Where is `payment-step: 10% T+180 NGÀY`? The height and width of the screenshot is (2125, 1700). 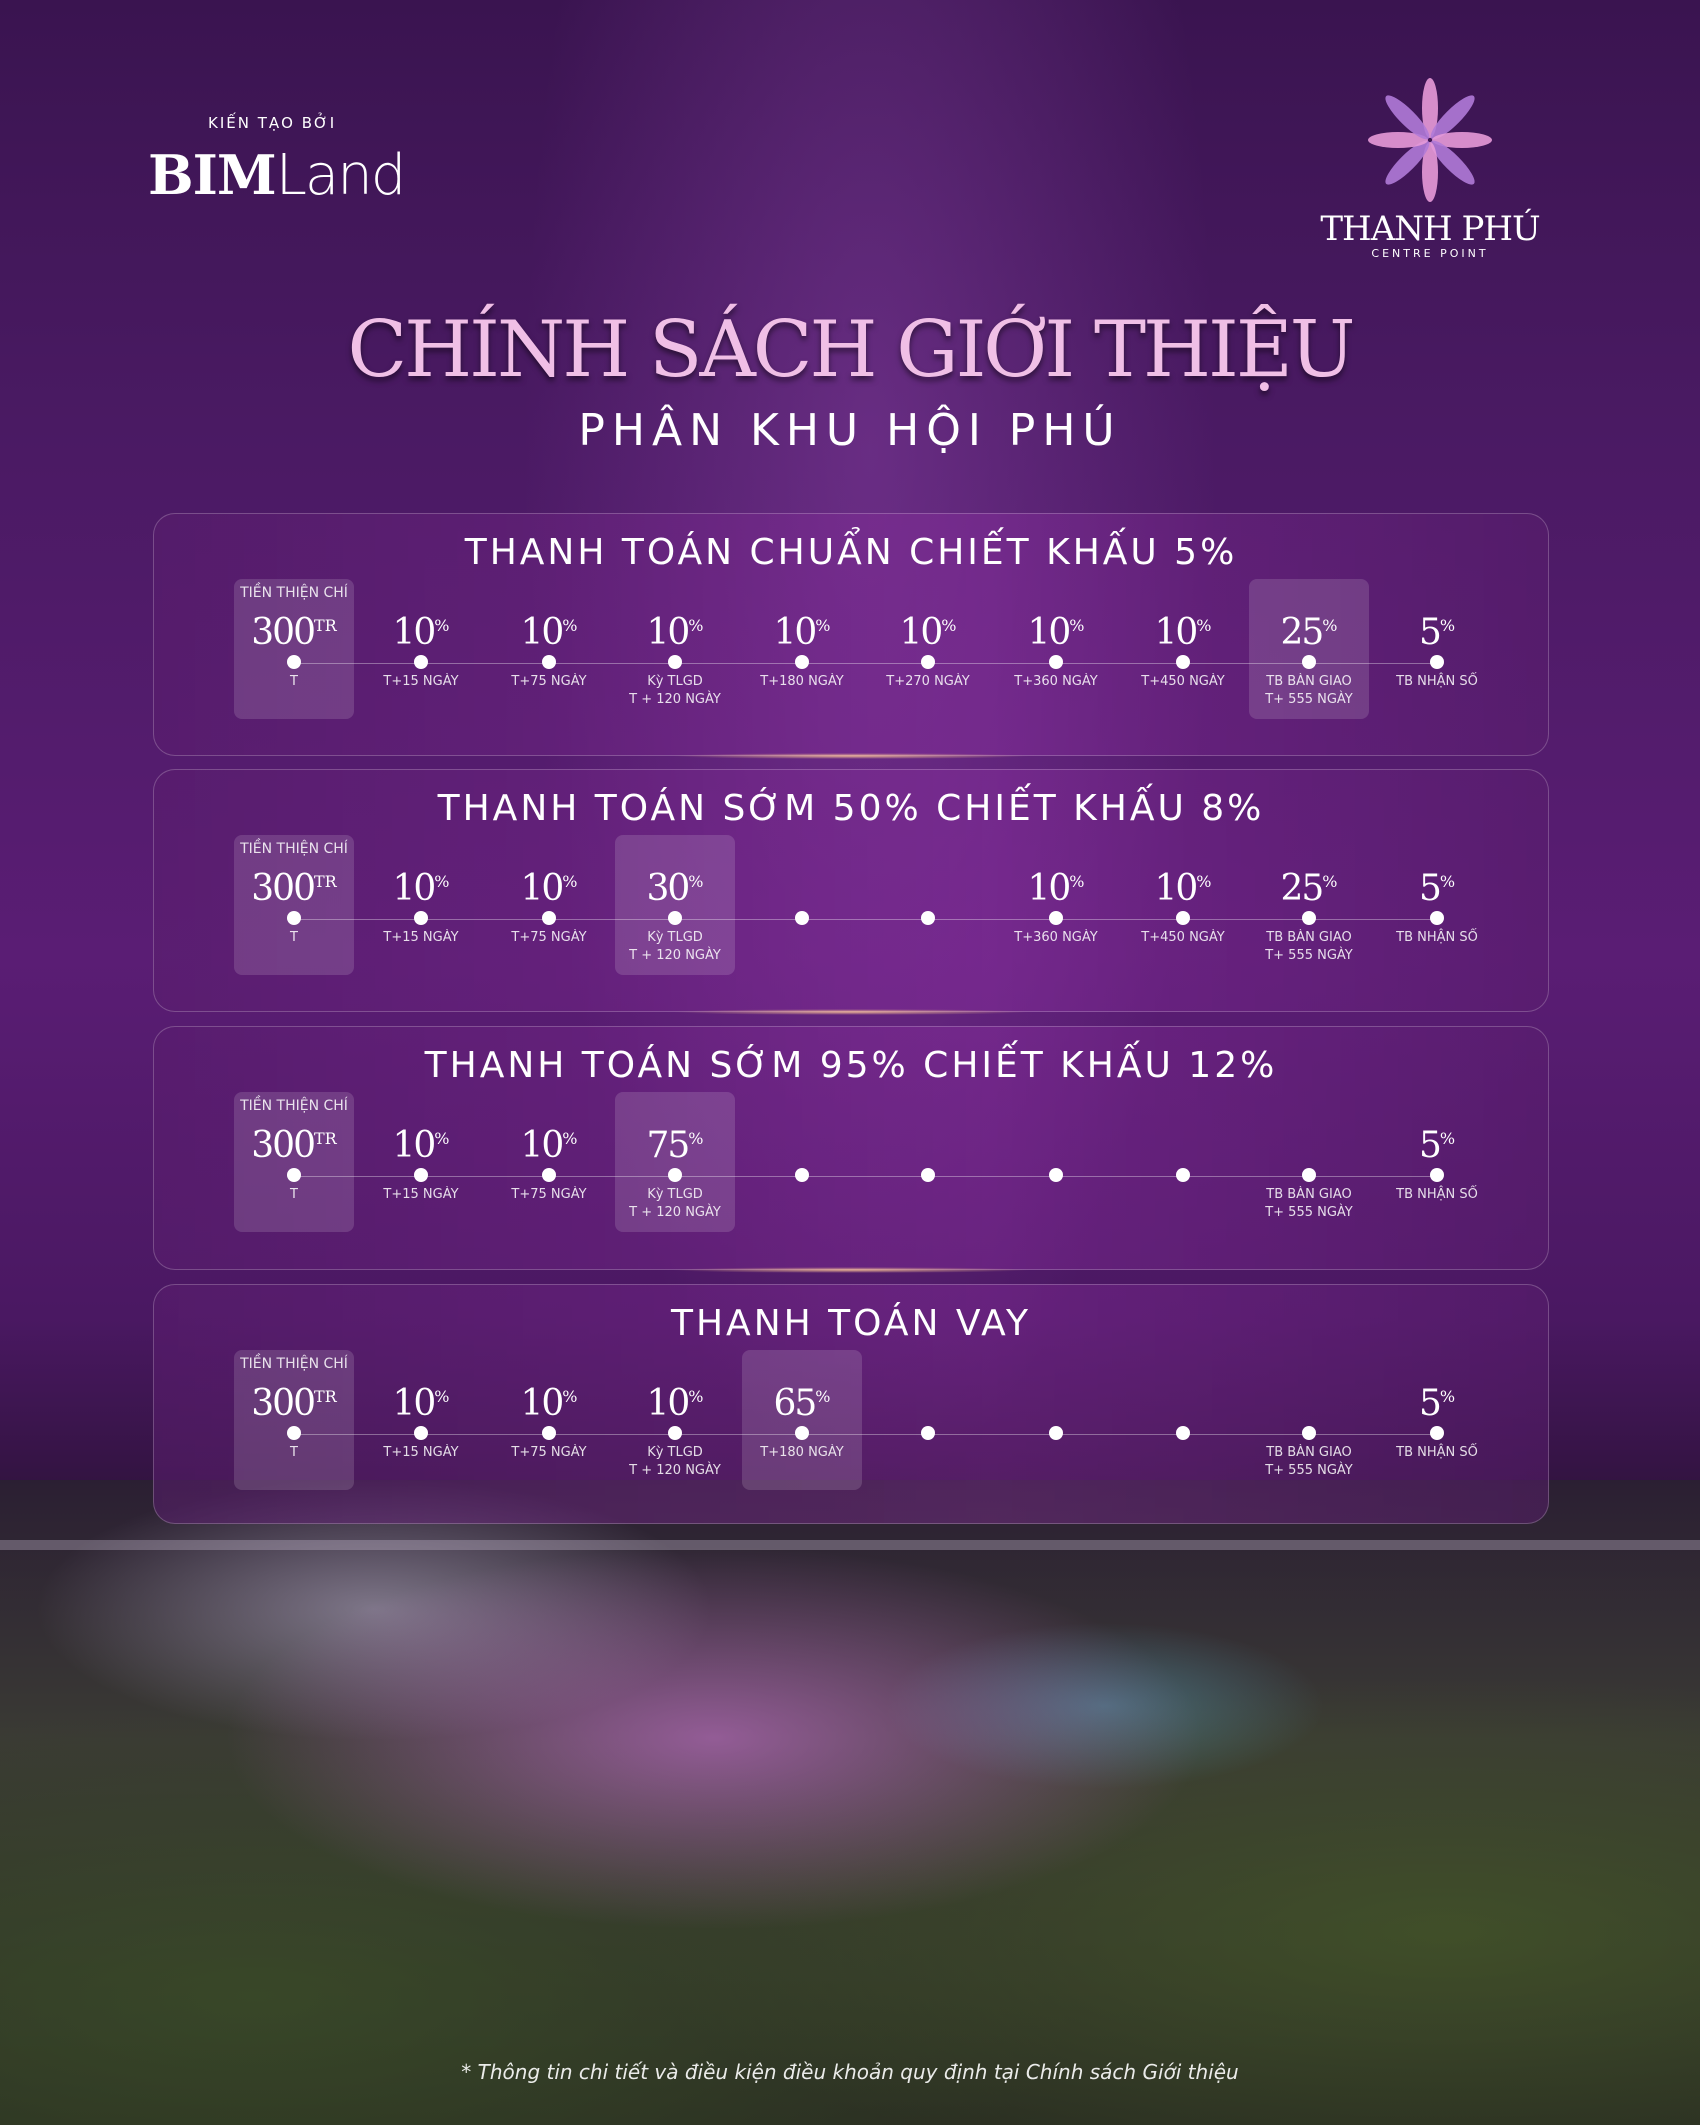 payment-step: 10% T+180 NGÀY is located at coordinates (802, 649).